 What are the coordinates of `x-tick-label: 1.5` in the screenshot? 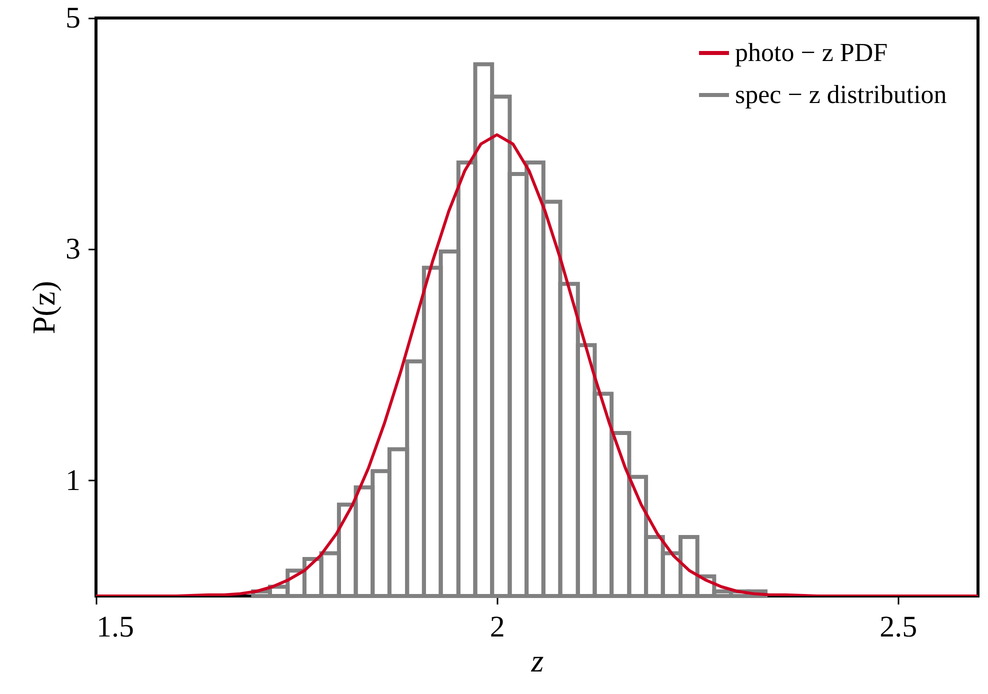 It's located at (115, 627).